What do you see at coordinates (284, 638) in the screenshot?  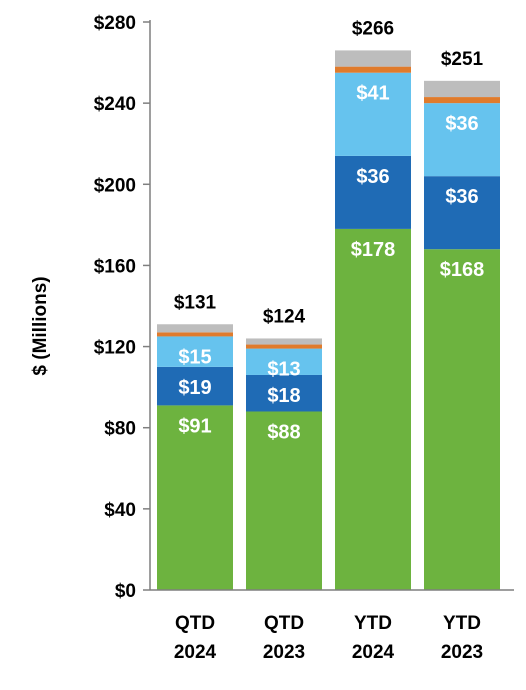 I see `x-tick-label: QTD 2023` at bounding box center [284, 638].